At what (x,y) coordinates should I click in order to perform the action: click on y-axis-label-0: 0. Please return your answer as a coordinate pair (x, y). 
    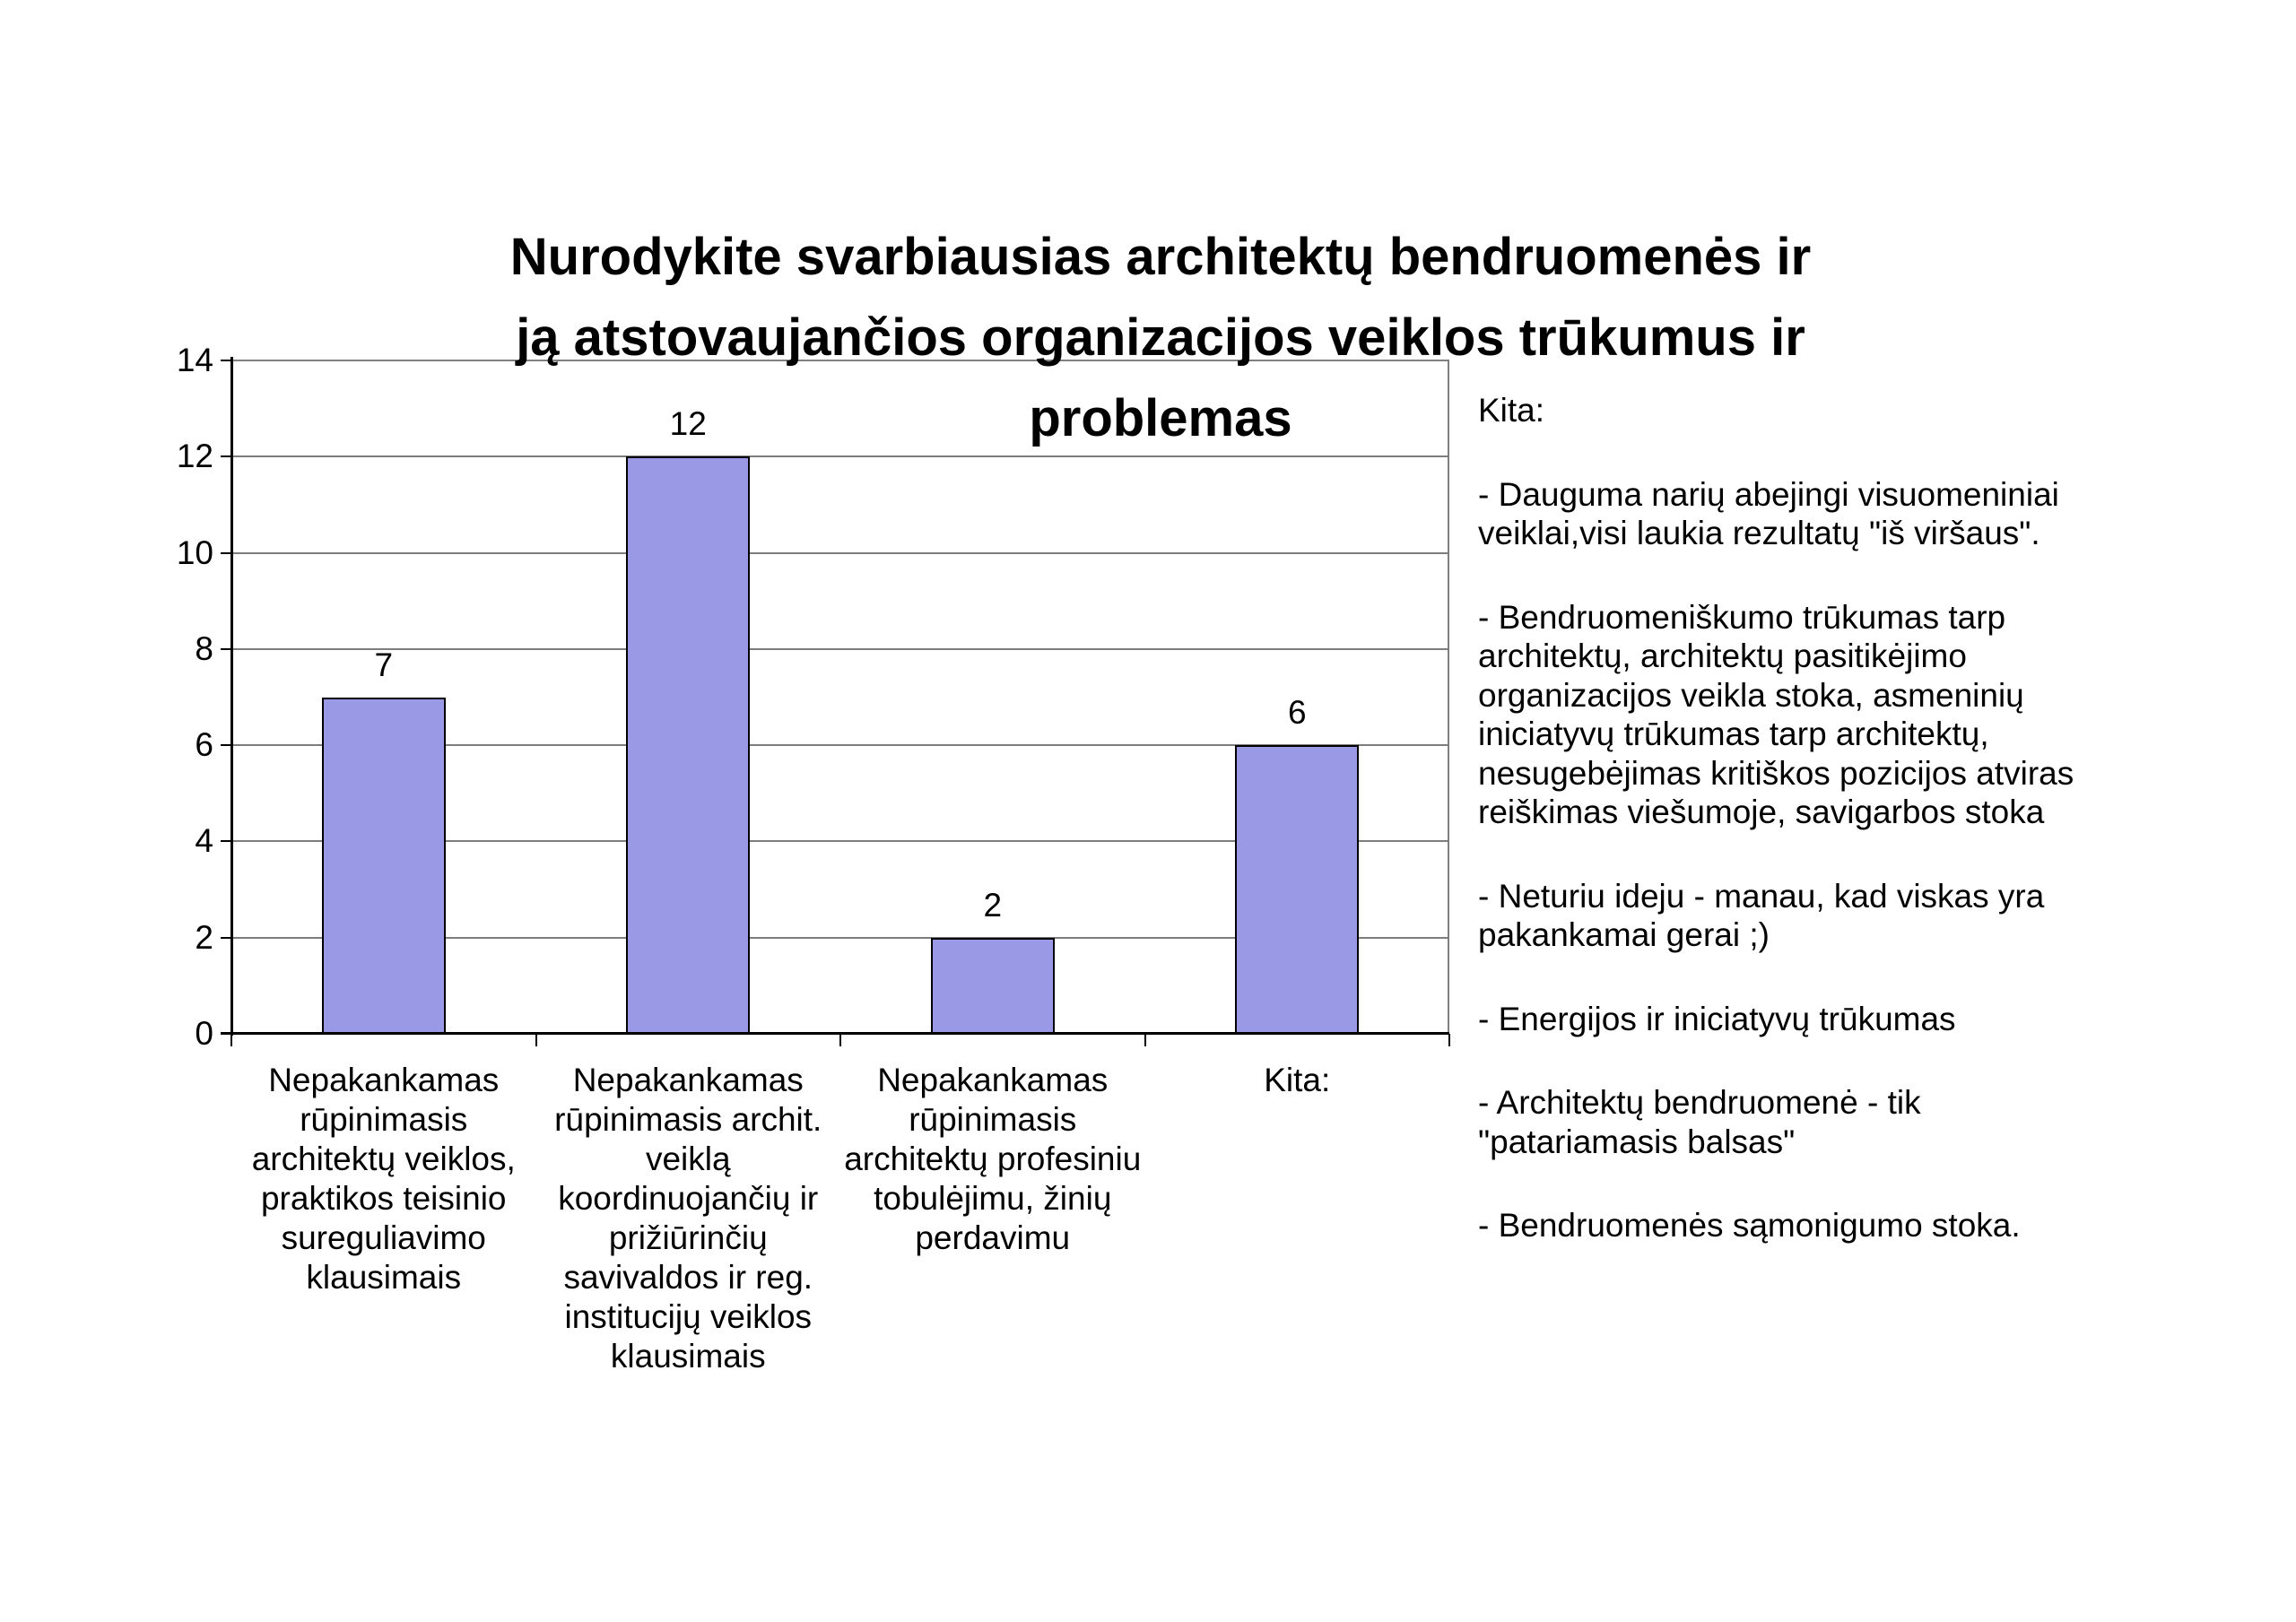
    Looking at the image, I should click on (204, 1033).